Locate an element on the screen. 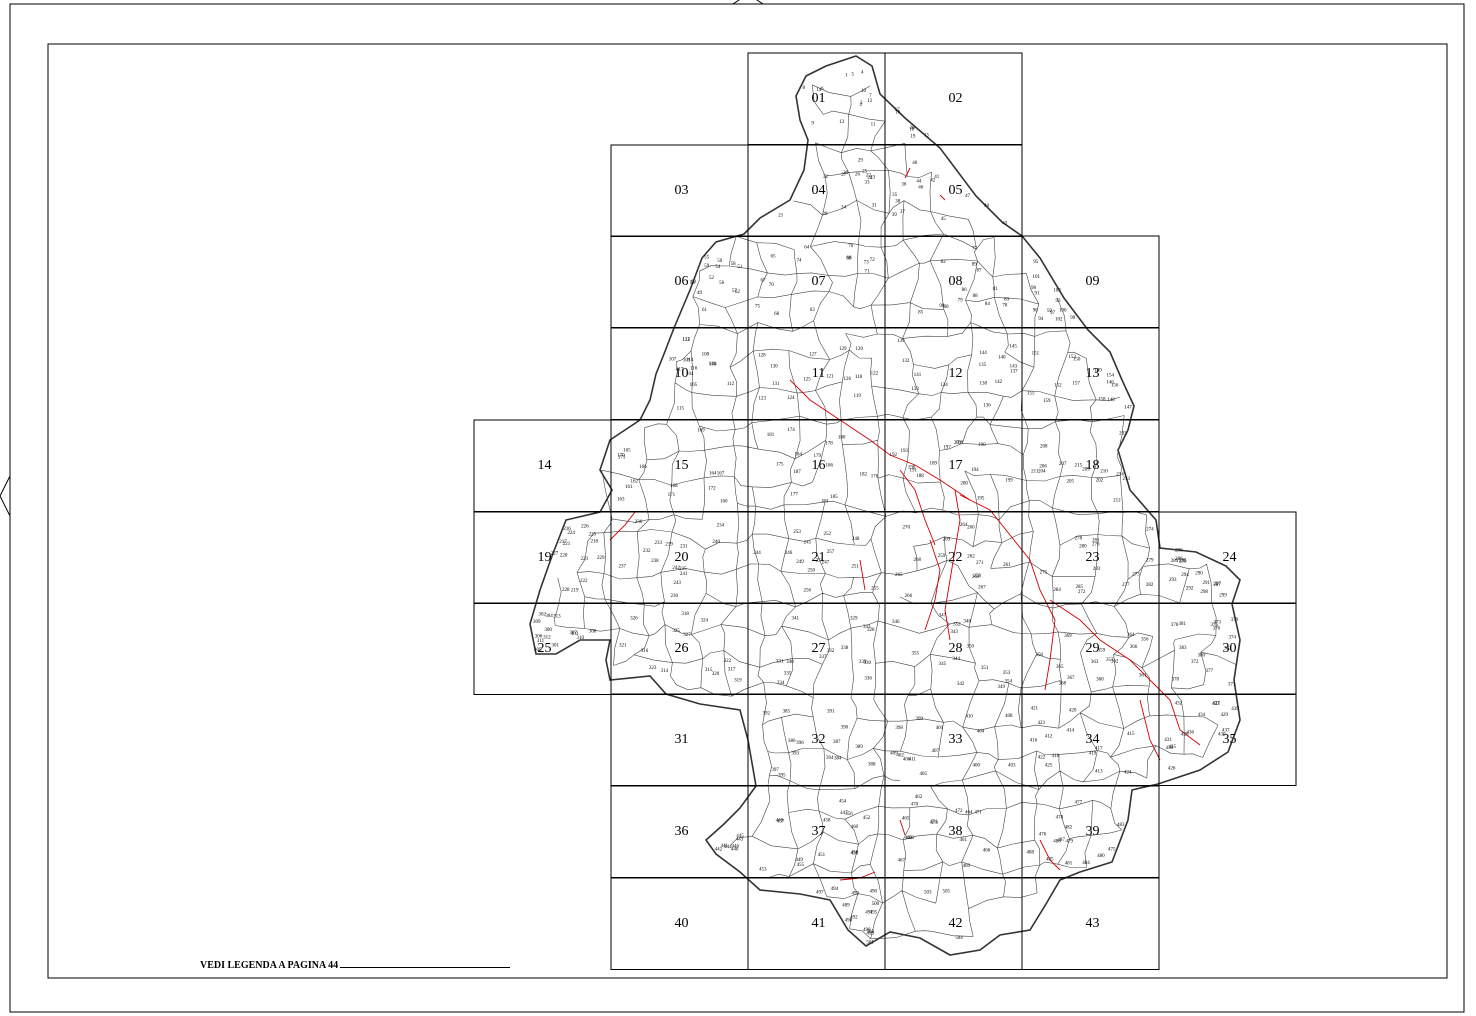 The width and height of the screenshot is (1476, 1016). commune-number: 488 is located at coordinates (1030, 852).